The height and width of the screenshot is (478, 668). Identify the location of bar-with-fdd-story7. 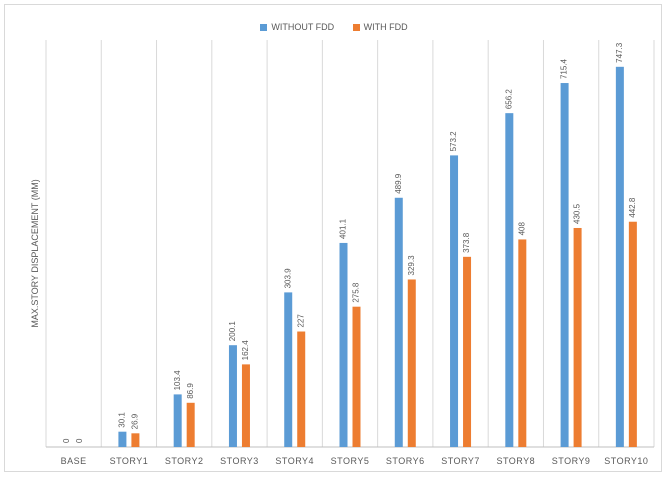
(467, 351).